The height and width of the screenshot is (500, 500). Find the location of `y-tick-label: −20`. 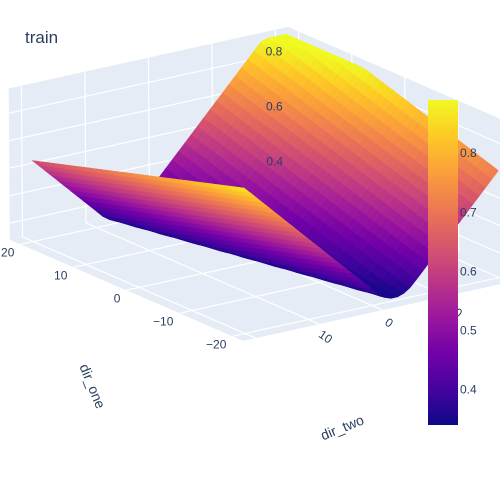

y-tick-label: −20 is located at coordinates (216, 344).